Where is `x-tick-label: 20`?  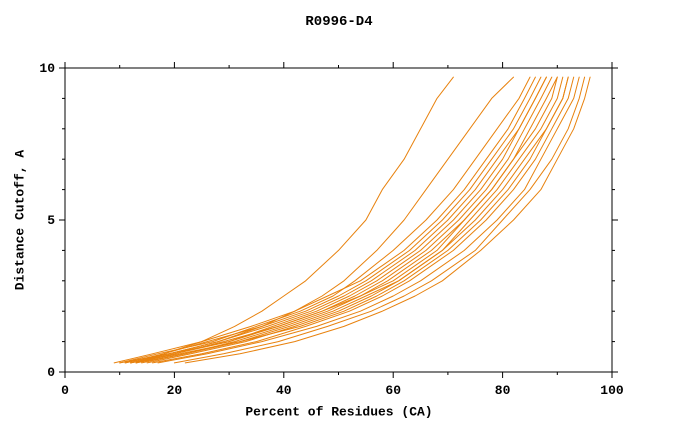 x-tick-label: 20 is located at coordinates (175, 390).